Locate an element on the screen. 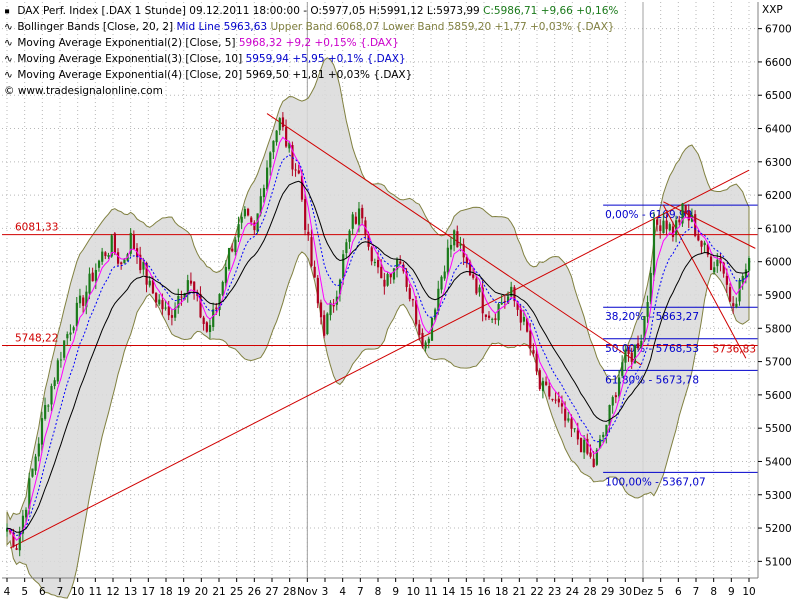  x-tick-label: 7 is located at coordinates (60, 592).